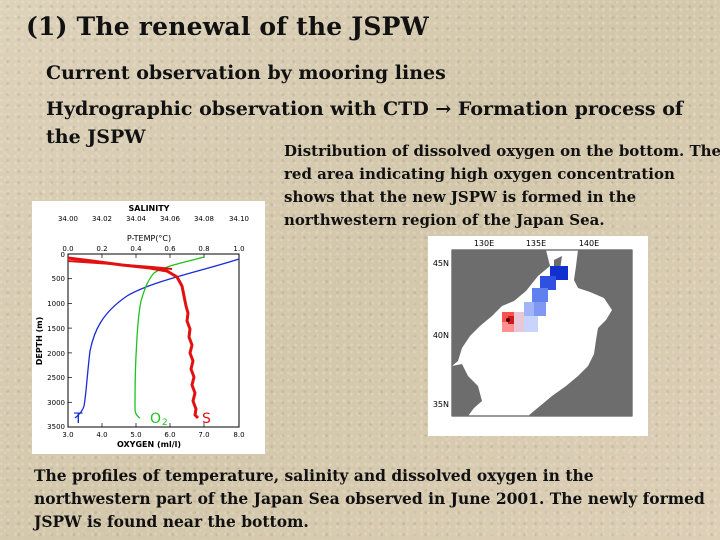  What do you see at coordinates (238, 249) in the screenshot?
I see `temp-tick: 1.0` at bounding box center [238, 249].